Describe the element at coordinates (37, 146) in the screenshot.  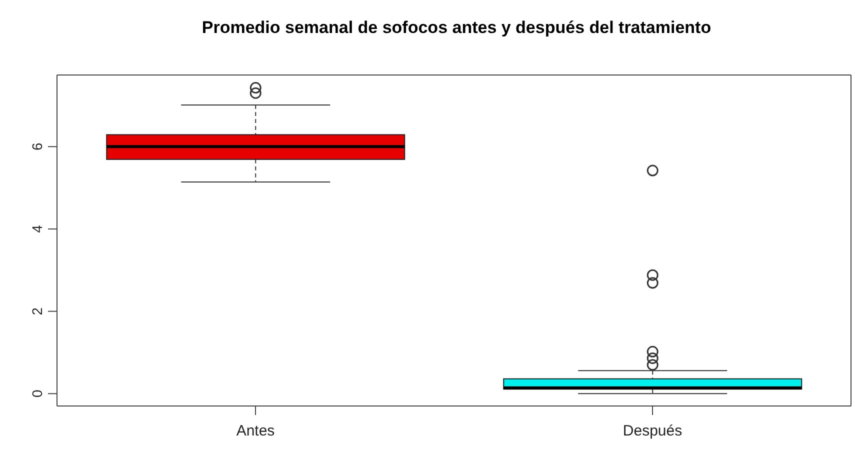
I see `y-tick-label: 6` at that location.